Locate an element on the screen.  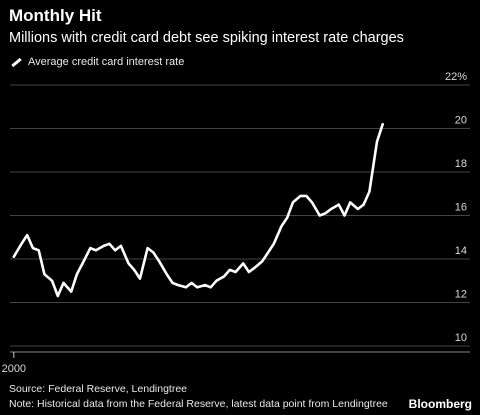
y-tick-label: 14 is located at coordinates (461, 251).